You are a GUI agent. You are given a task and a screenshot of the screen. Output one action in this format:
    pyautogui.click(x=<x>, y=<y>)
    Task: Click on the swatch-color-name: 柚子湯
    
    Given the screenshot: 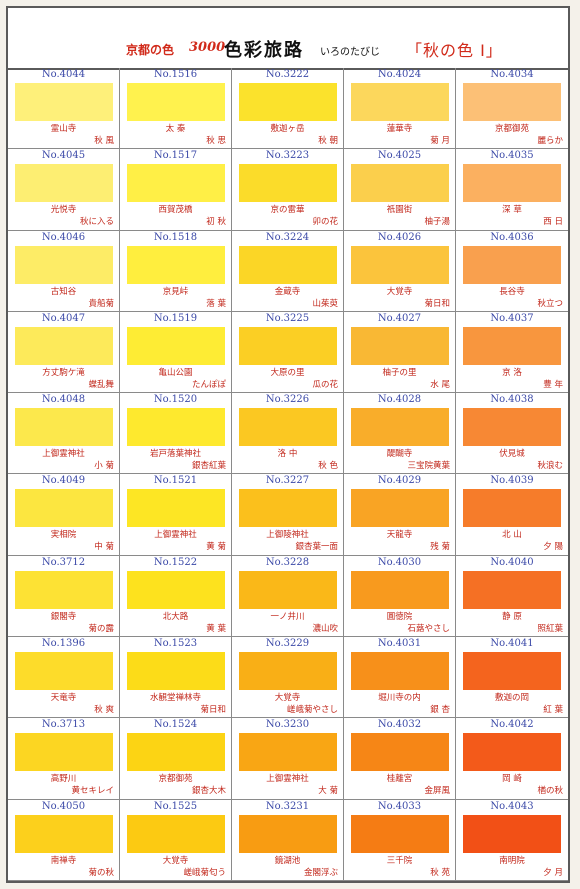 What is the action you would take?
    pyautogui.click(x=437, y=222)
    